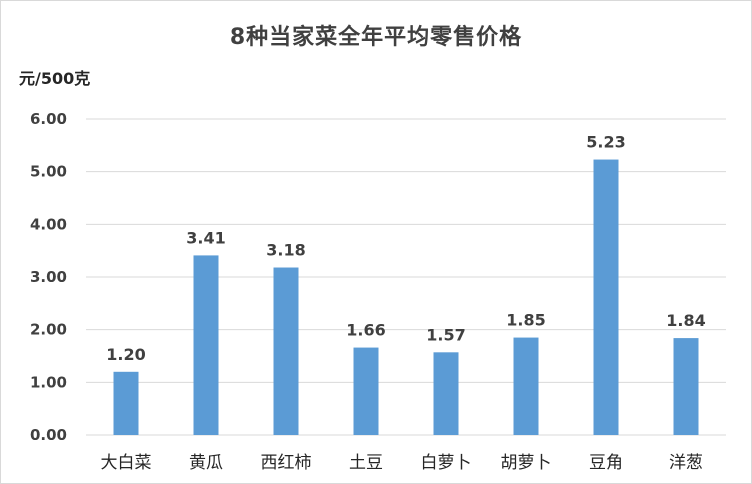 This screenshot has width=752, height=484. I want to click on y-axis-ticks: 0.00 1.00 2.00 3.00 4.00 5.00 6.00, so click(48, 277).